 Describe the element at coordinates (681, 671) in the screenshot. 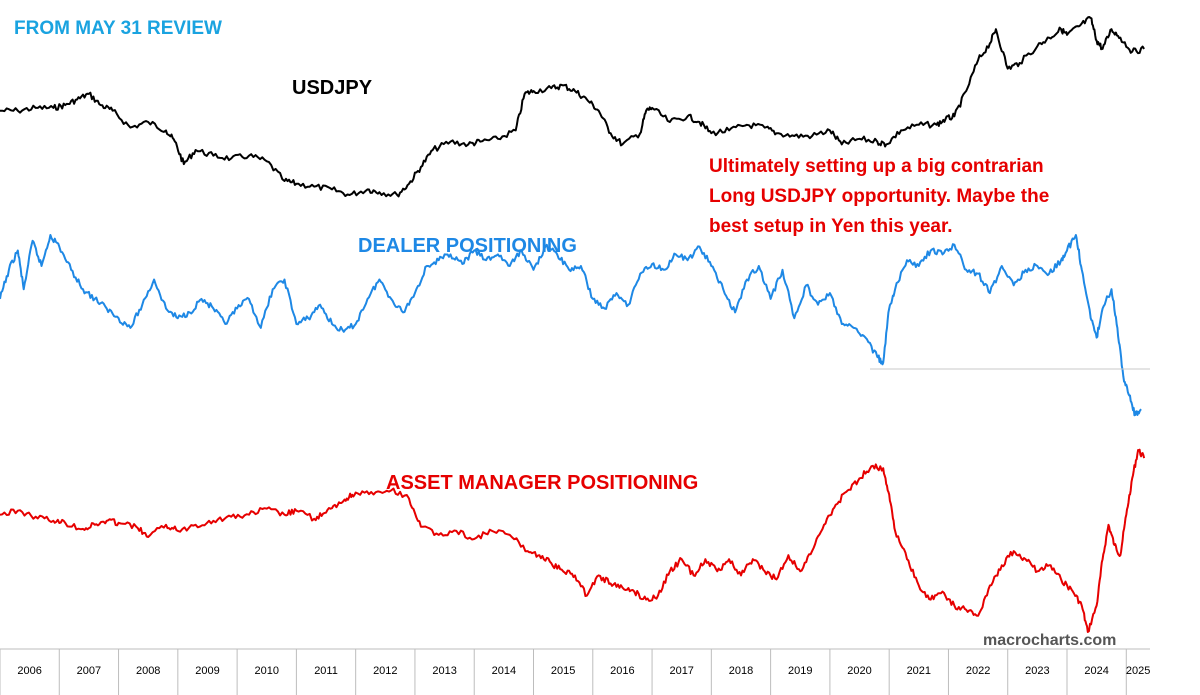

I see `x-tick-label-2017: 2017` at that location.